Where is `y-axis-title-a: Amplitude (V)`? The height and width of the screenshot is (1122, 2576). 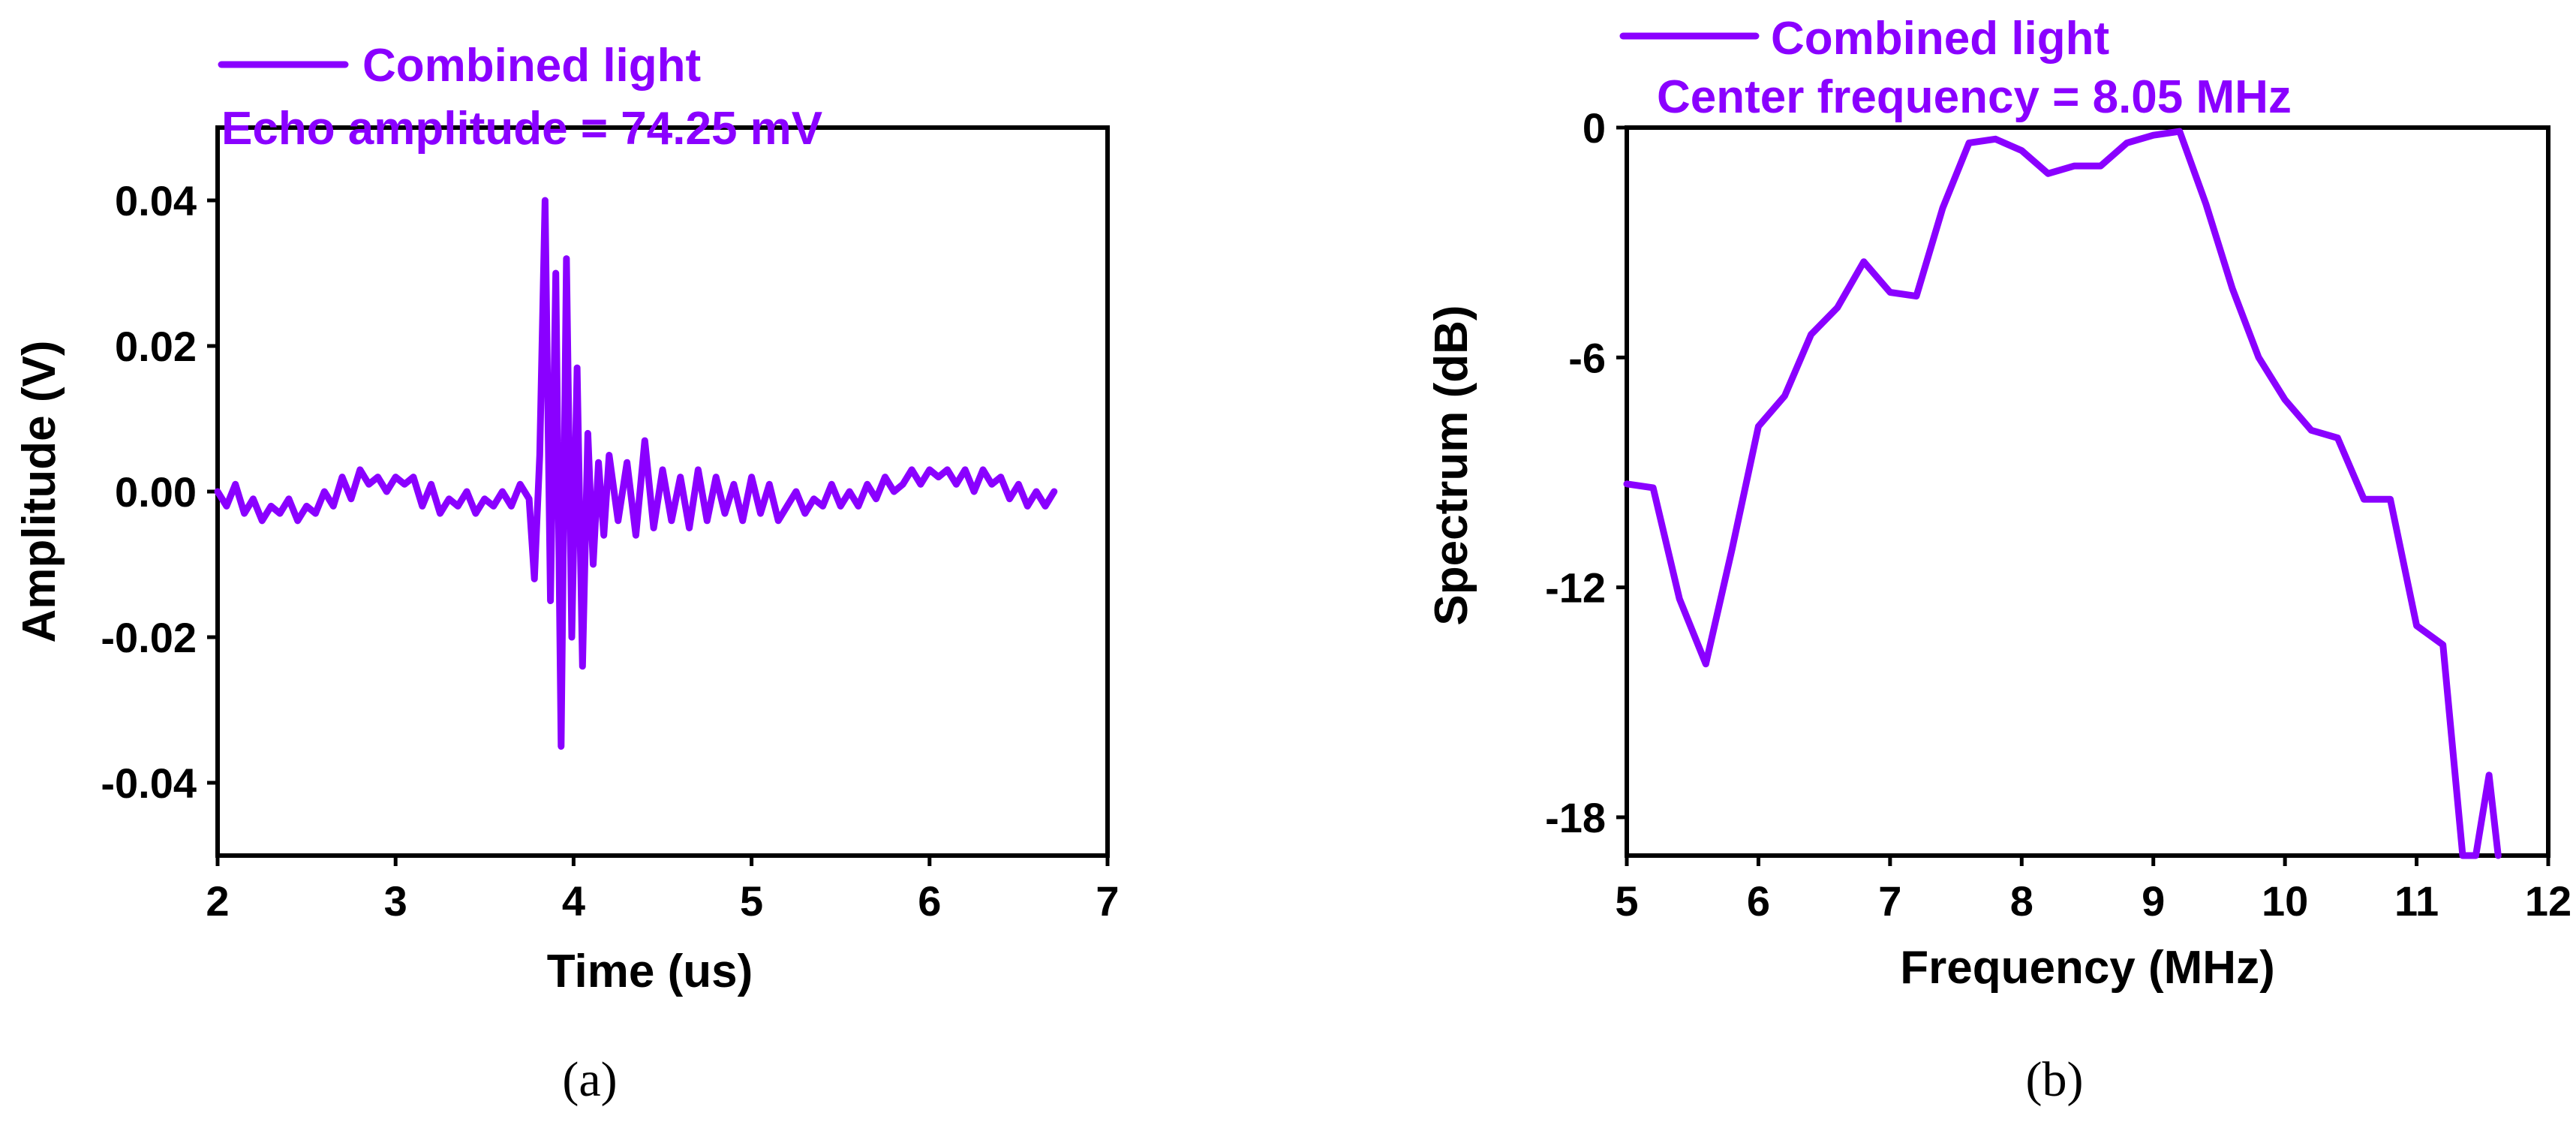
y-axis-title-a: Amplitude (V) is located at coordinates (39, 492).